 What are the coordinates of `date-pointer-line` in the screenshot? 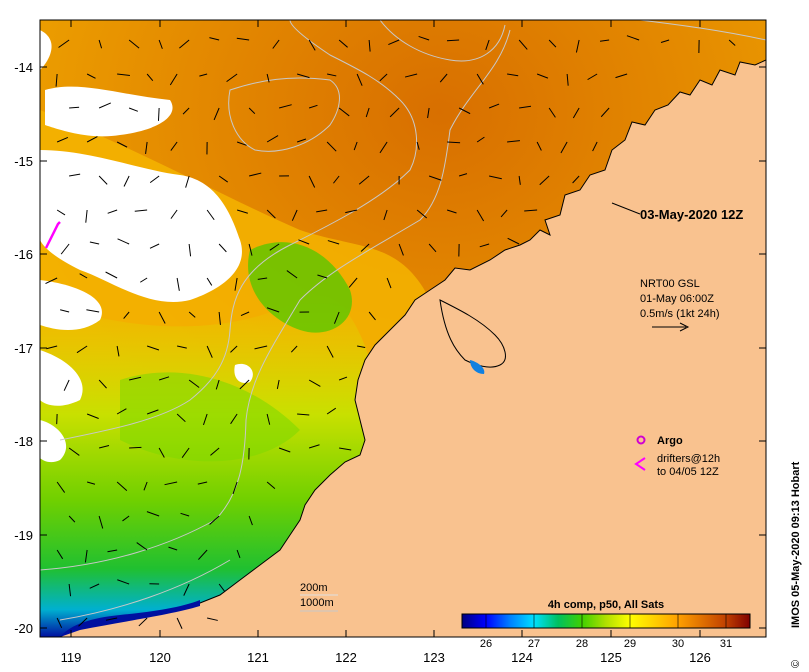 It's located at (626, 208).